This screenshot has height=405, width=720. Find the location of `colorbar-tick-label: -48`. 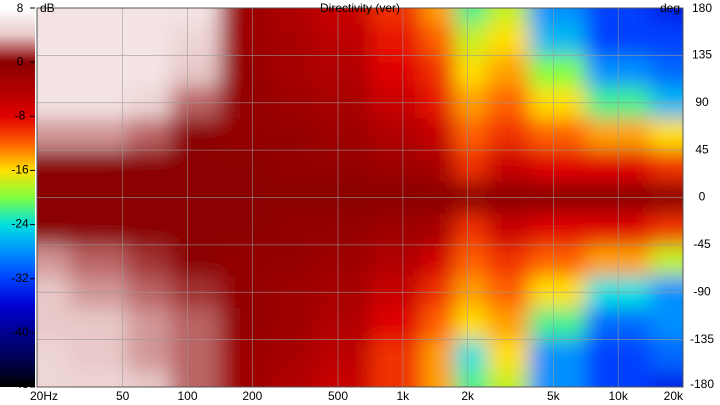

colorbar-tick-label: -48 is located at coordinates (20, 384).